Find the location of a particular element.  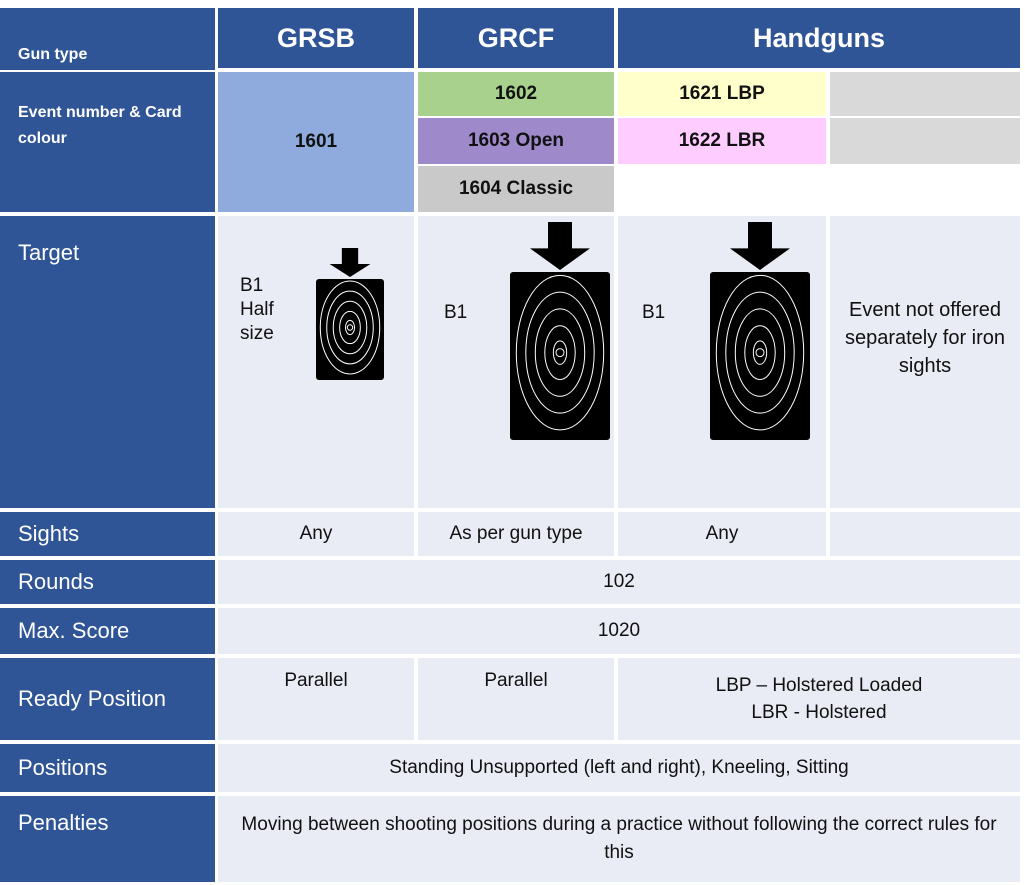

event-cell: 1602 is located at coordinates (516, 94).